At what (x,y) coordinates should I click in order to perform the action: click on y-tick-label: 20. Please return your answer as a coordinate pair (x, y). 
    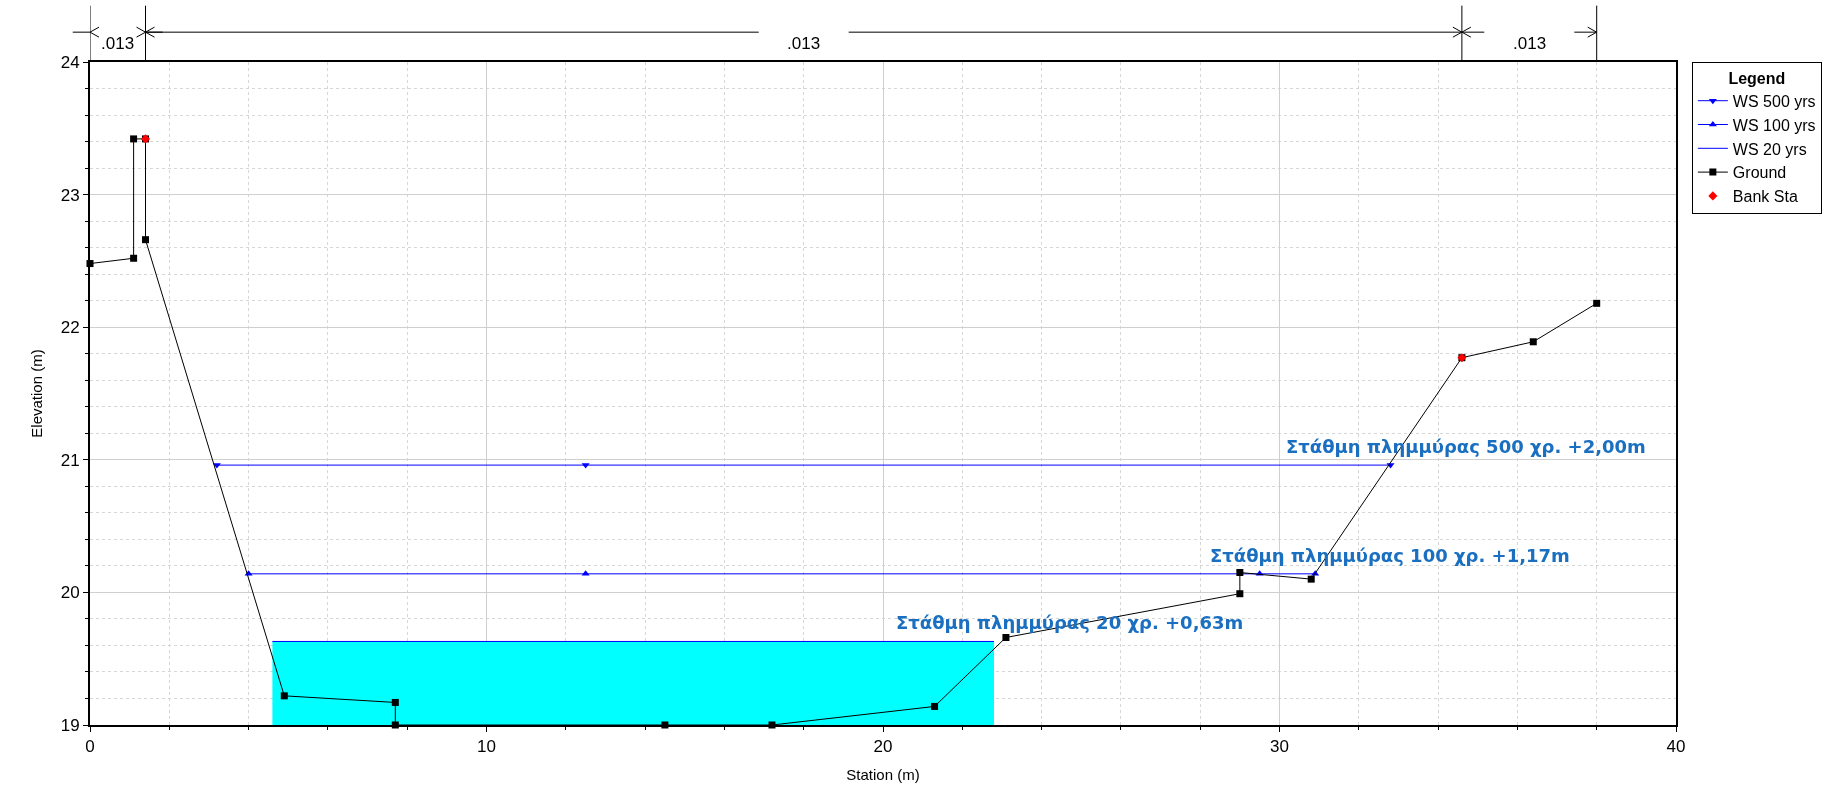
    Looking at the image, I should click on (70, 593).